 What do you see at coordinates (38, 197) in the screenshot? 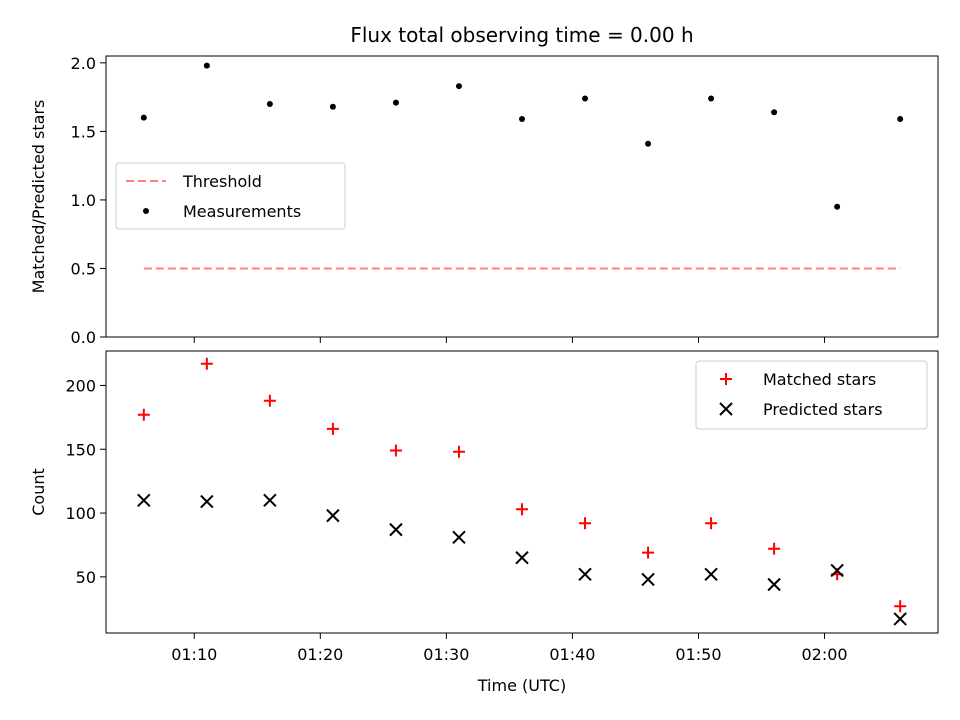
I see `y-axis-label: Matched/Predicted stars` at bounding box center [38, 197].